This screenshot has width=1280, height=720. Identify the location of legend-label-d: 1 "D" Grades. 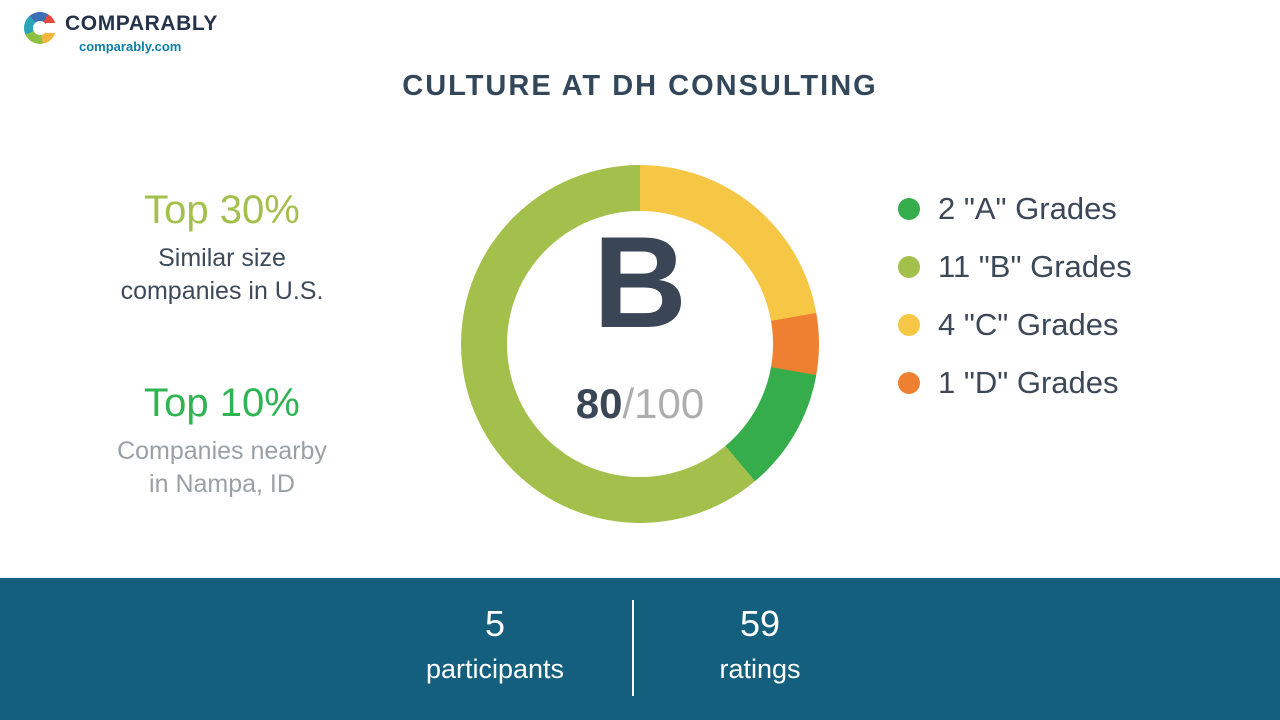
(1028, 382).